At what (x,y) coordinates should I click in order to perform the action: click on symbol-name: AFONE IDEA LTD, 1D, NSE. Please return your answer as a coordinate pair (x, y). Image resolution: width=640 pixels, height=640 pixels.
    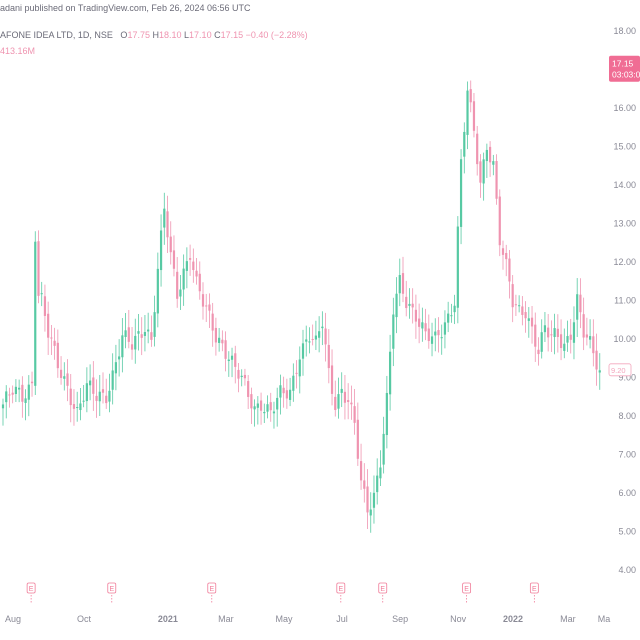
    Looking at the image, I should click on (56, 35).